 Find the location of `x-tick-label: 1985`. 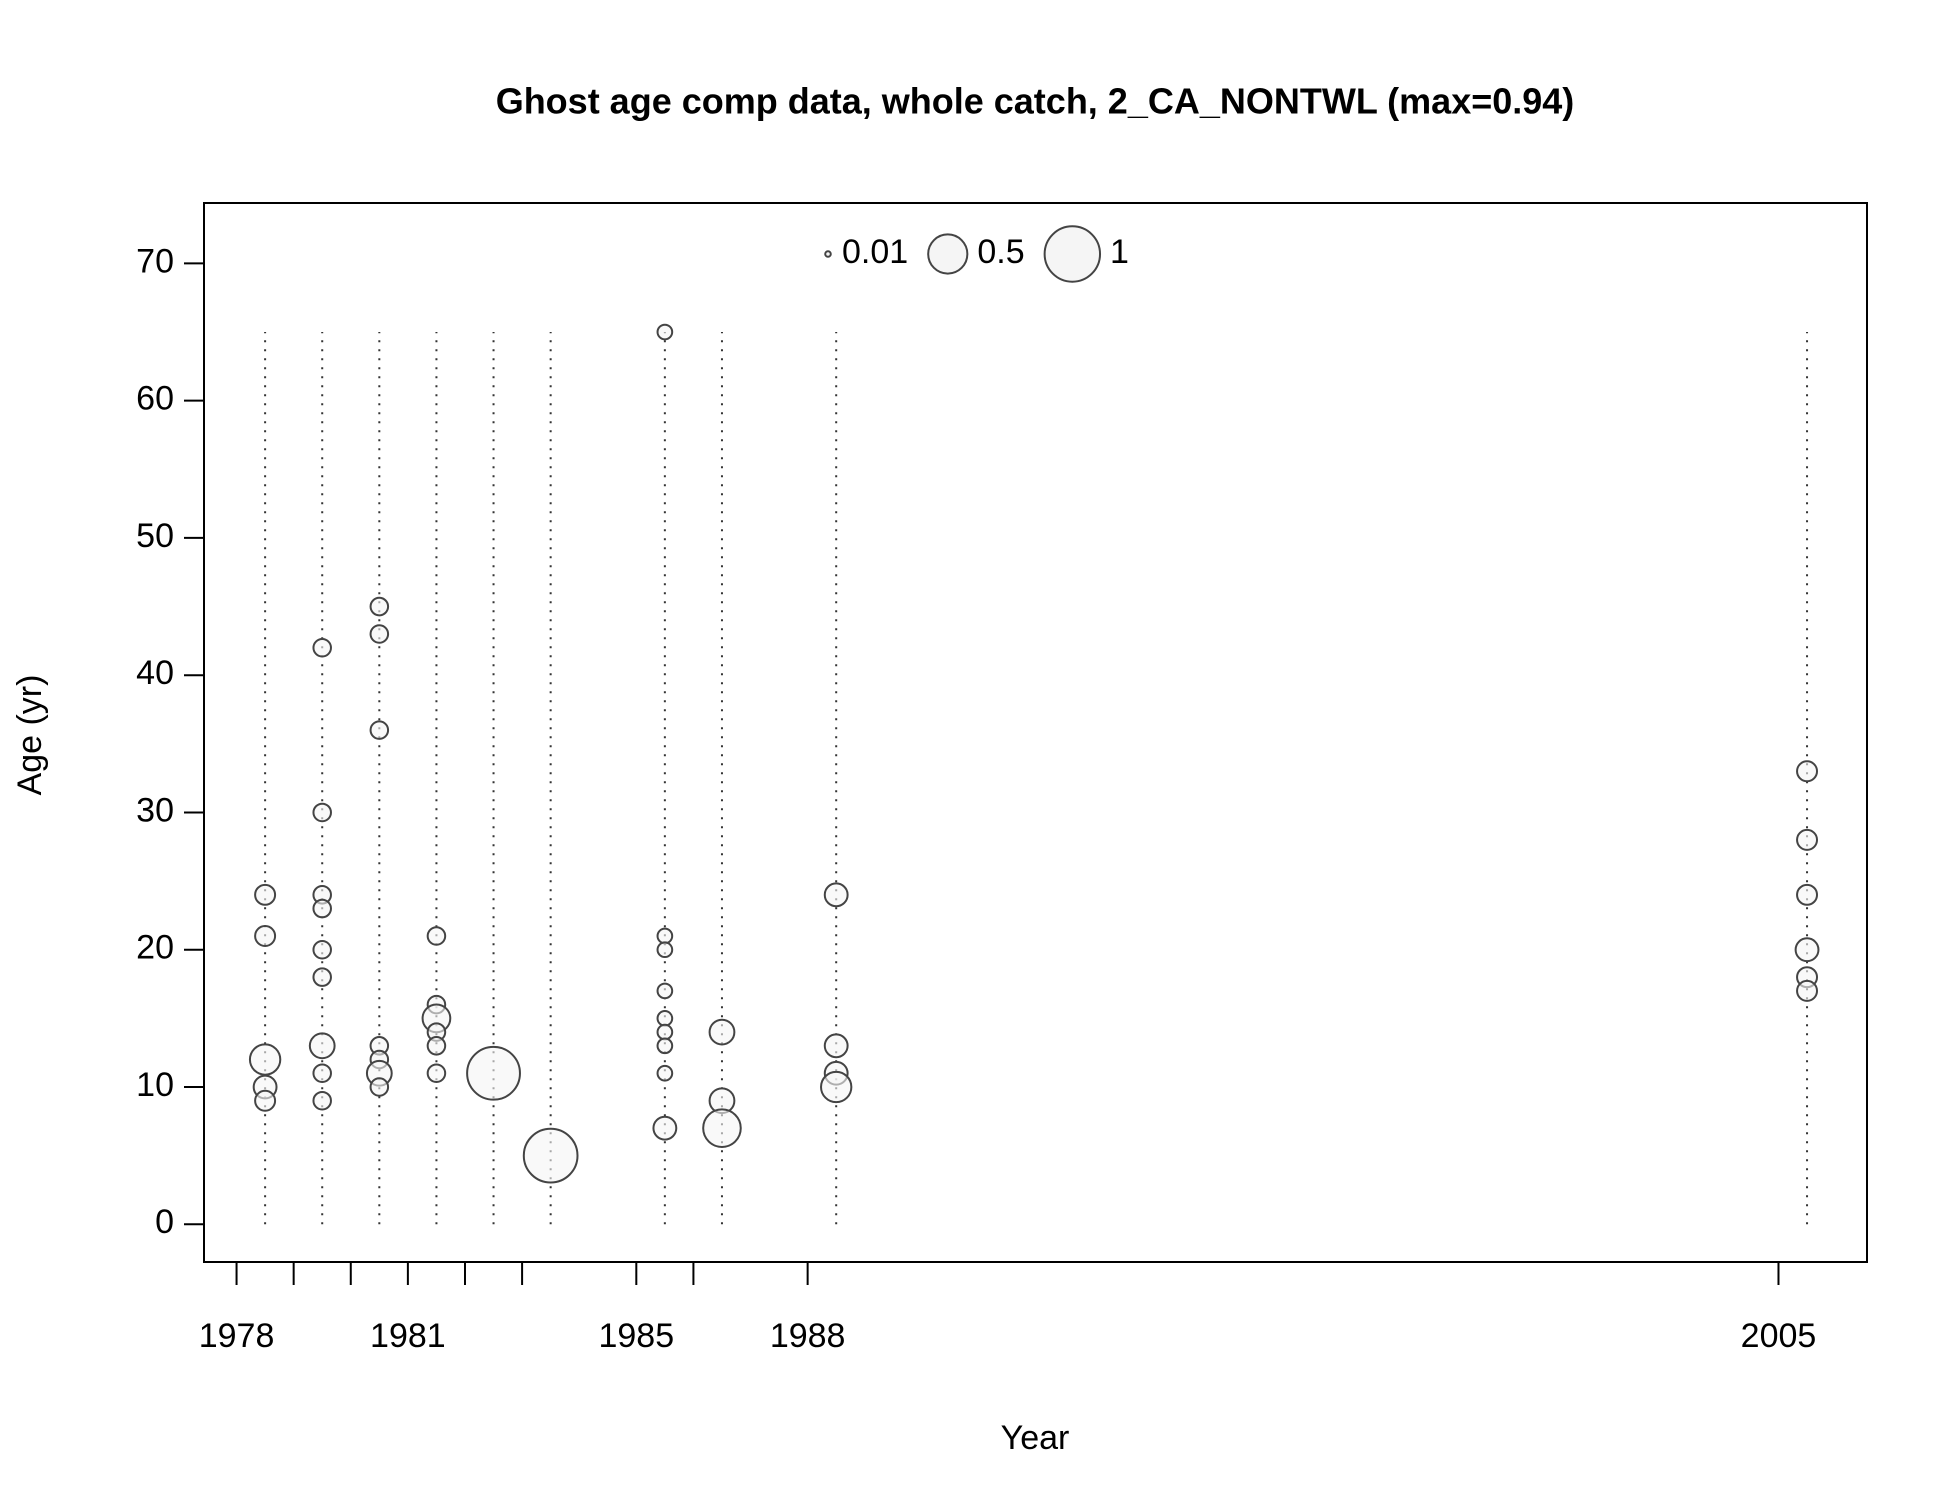

x-tick-label: 1985 is located at coordinates (636, 1336).